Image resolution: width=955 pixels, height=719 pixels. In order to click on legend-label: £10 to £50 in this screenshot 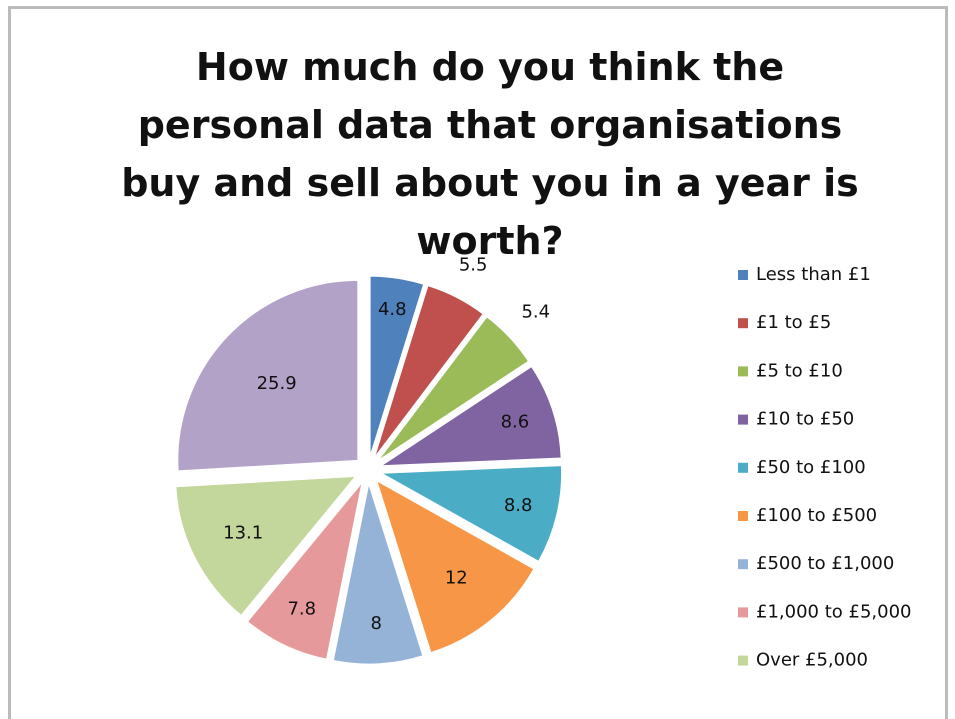, I will do `click(805, 419)`.